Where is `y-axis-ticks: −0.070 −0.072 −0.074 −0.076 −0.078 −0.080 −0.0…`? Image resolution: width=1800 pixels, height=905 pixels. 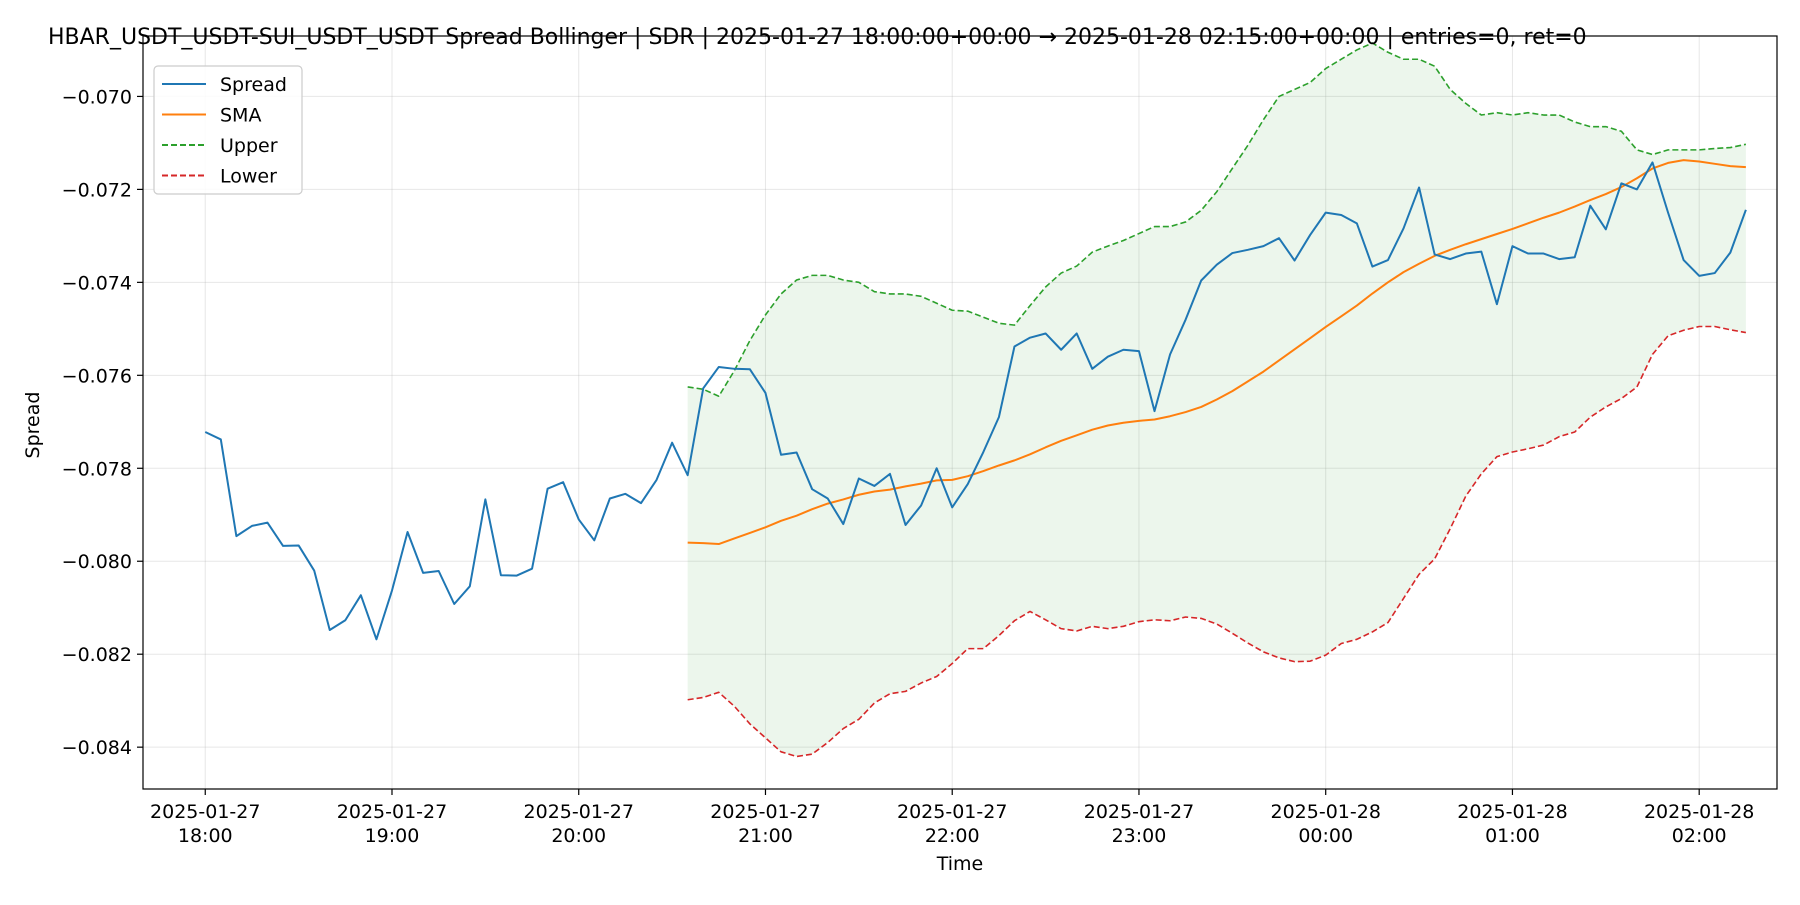
y-axis-ticks: −0.070 −0.072 −0.074 −0.076 −0.078 −0.080 −0.0… is located at coordinates (102, 422).